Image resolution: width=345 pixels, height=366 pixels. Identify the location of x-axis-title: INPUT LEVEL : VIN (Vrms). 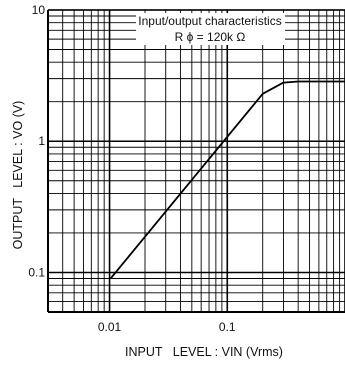
(204, 352).